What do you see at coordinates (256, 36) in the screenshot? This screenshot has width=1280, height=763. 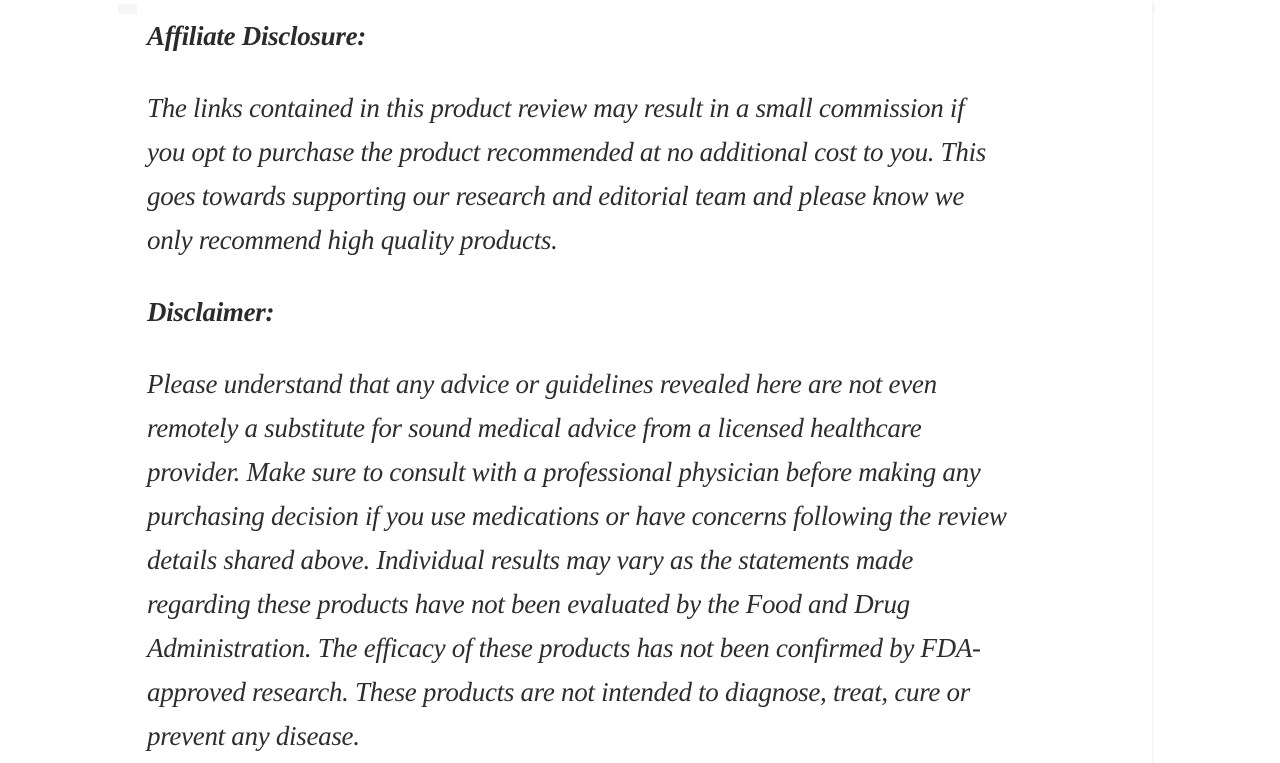 I see `affiliate-disclosure-heading: Affiliate Disclosure:` at bounding box center [256, 36].